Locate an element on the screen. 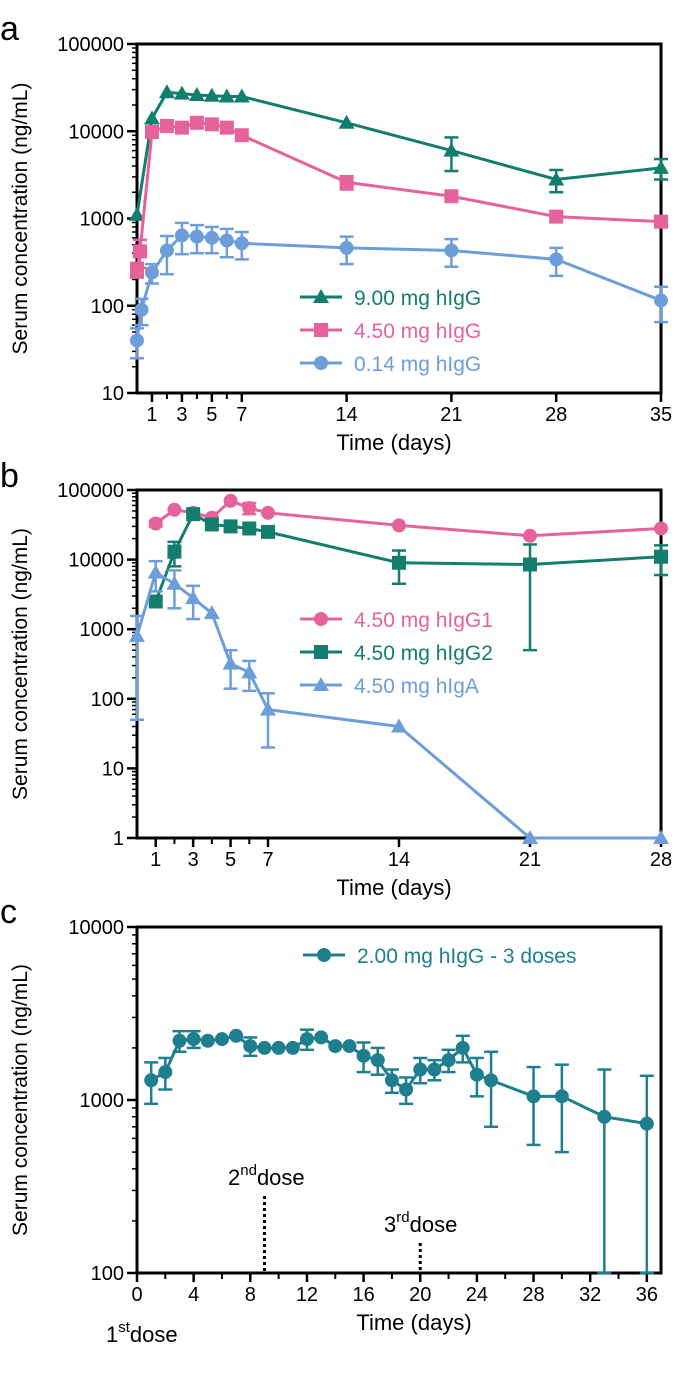 This screenshot has width=688, height=1375. dose-superscript: nd is located at coordinates (248, 1170).